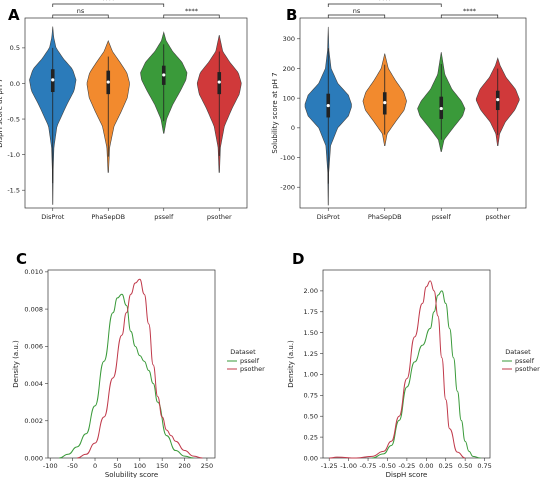 The height and width of the screenshot is (478, 550). What do you see at coordinates (33, 309) in the screenshot?
I see `y-tick-label-c-4: 0.008` at bounding box center [33, 309].